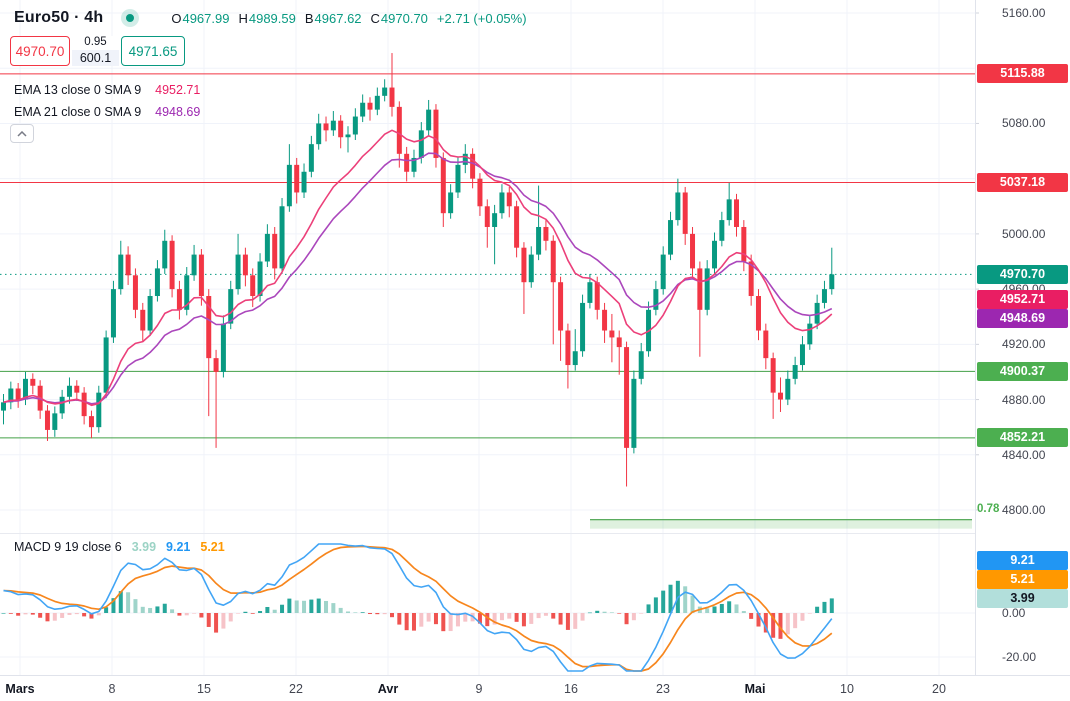  I want to click on macd-tick-label: 0.00, so click(1014, 613).